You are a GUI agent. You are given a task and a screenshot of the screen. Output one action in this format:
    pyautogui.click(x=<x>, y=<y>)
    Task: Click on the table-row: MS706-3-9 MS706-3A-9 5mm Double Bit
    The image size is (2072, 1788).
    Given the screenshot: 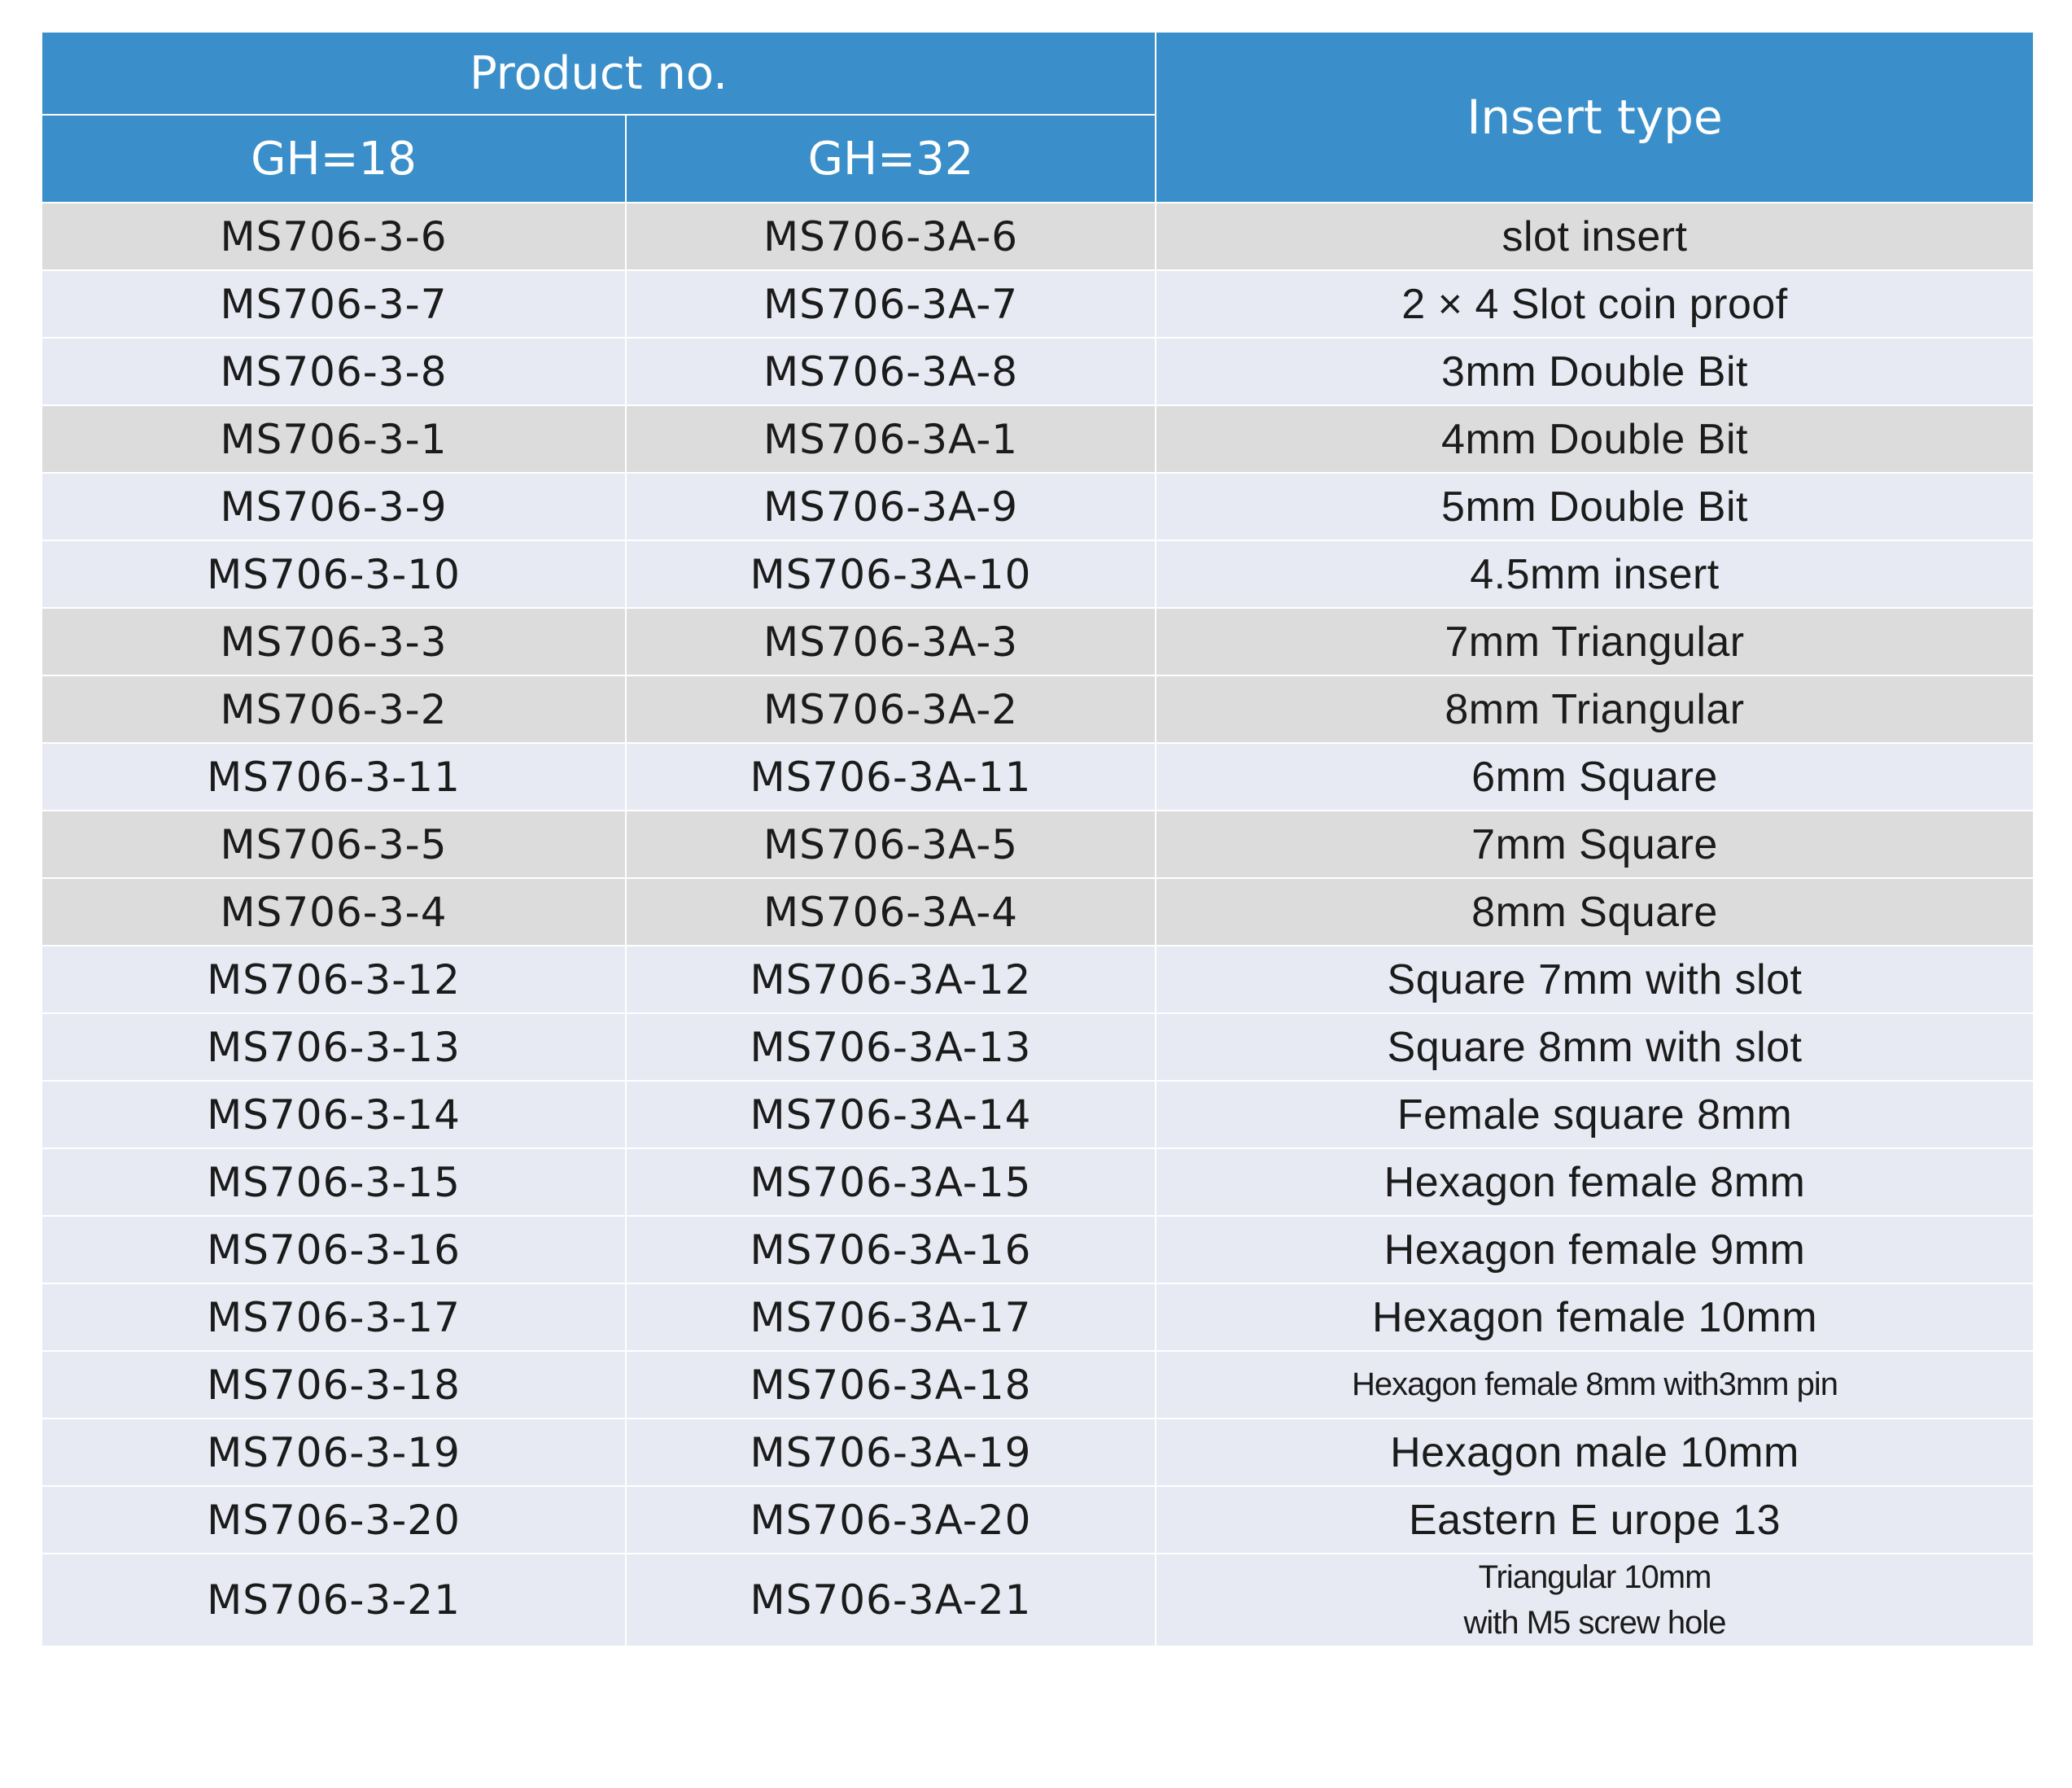 What is the action you would take?
    pyautogui.click(x=1037, y=506)
    